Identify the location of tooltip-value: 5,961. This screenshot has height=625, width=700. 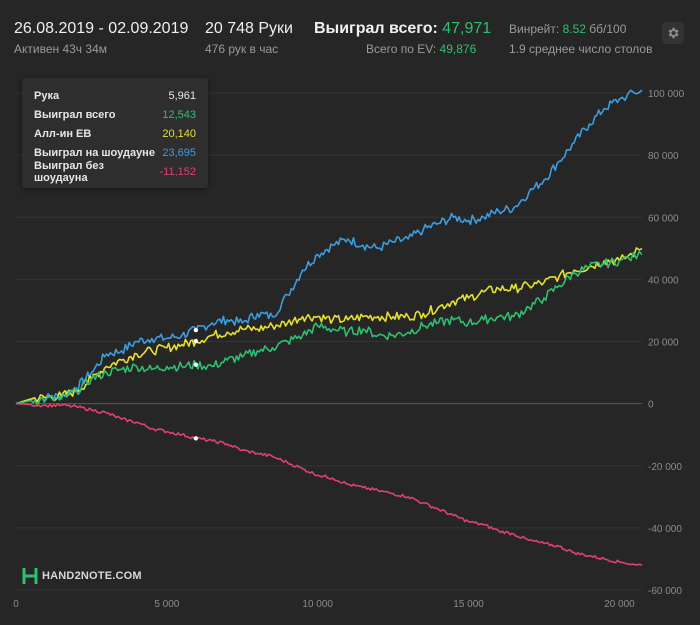
(182, 96).